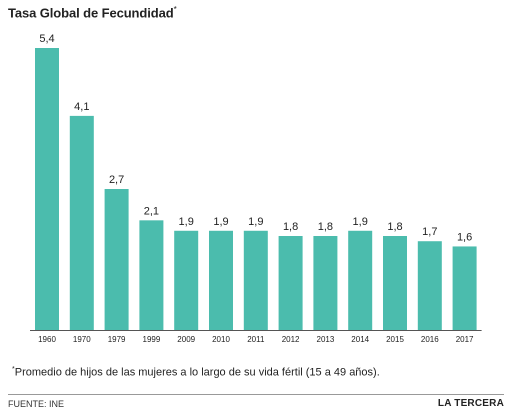  What do you see at coordinates (152, 339) in the screenshot?
I see `x-tick-label: 1999` at bounding box center [152, 339].